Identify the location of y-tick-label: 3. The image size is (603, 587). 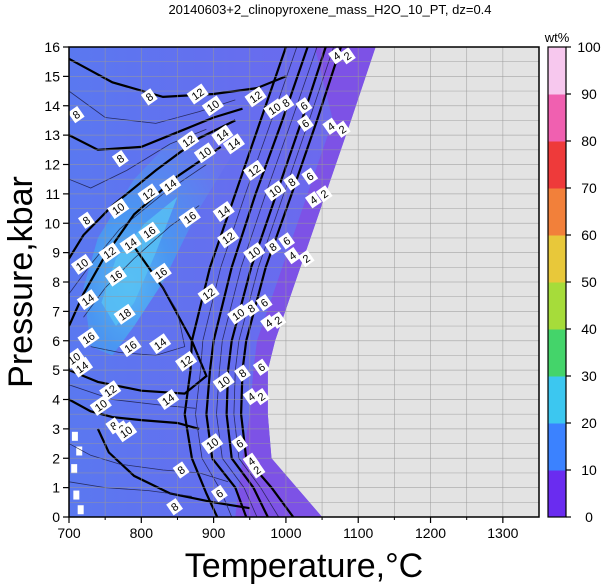
(56, 429).